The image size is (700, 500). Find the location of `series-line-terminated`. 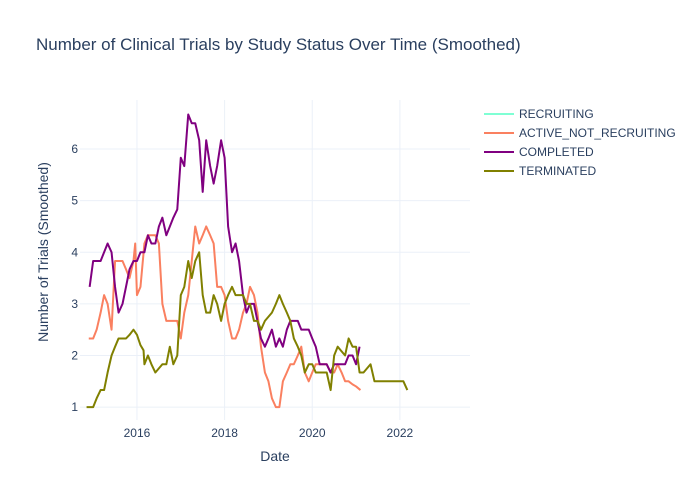

series-line-terminated is located at coordinates (247, 330).